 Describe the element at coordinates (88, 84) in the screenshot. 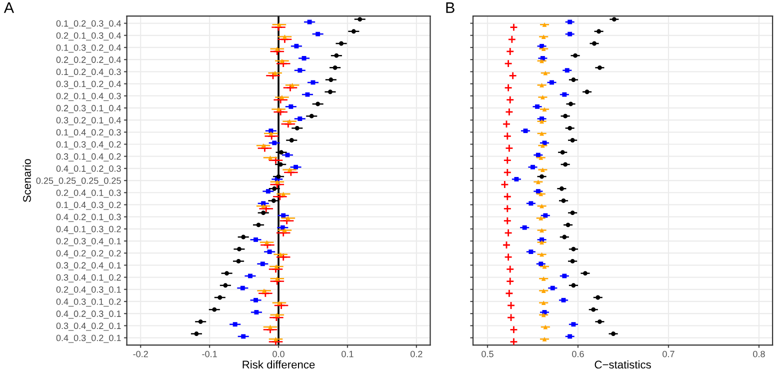

I see `y-tick-label: 0.3_0.1_0.2_0.4` at that location.